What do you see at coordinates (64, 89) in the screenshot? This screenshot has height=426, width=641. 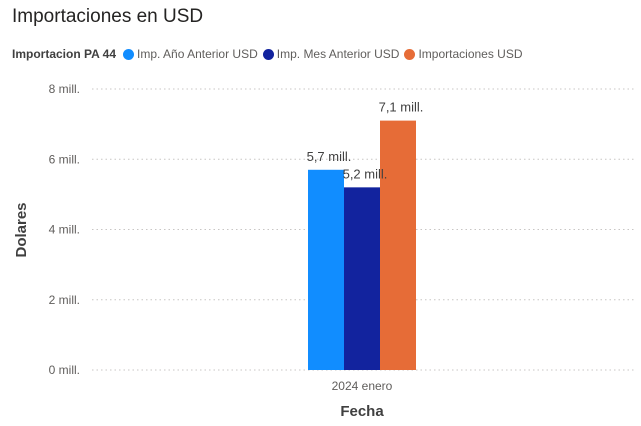 I see `y-tick-label: 8 mill.` at bounding box center [64, 89].